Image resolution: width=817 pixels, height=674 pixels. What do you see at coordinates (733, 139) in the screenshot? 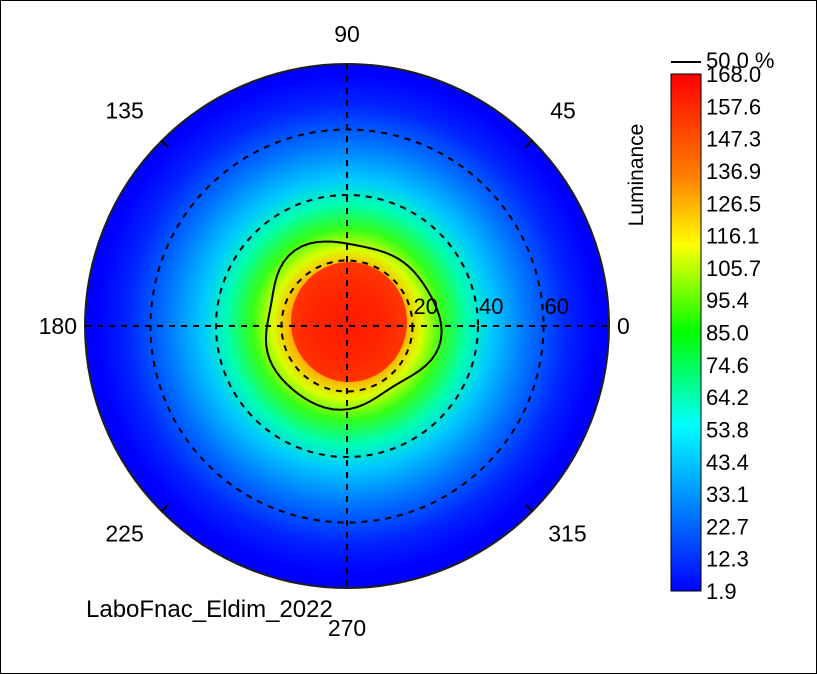
I see `colorbar-tick-2: 147.3` at bounding box center [733, 139].